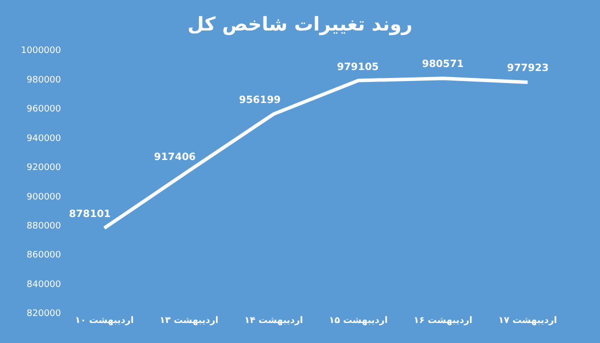  Describe the element at coordinates (528, 68) in the screenshot. I see `data-label: 977923` at that location.